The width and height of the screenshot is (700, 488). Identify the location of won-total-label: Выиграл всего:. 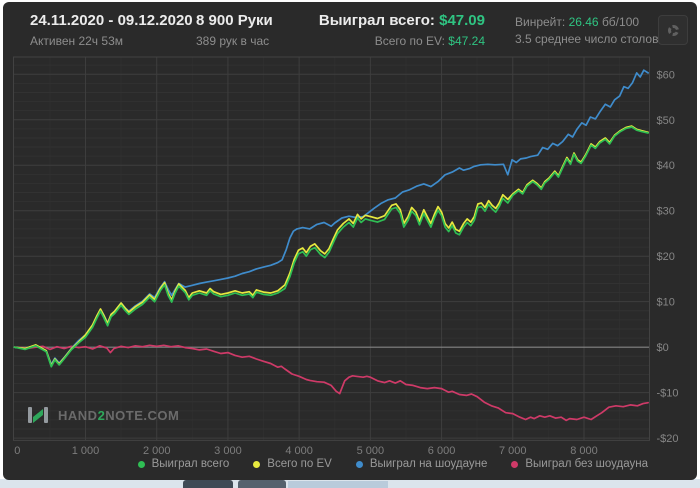
(376, 20).